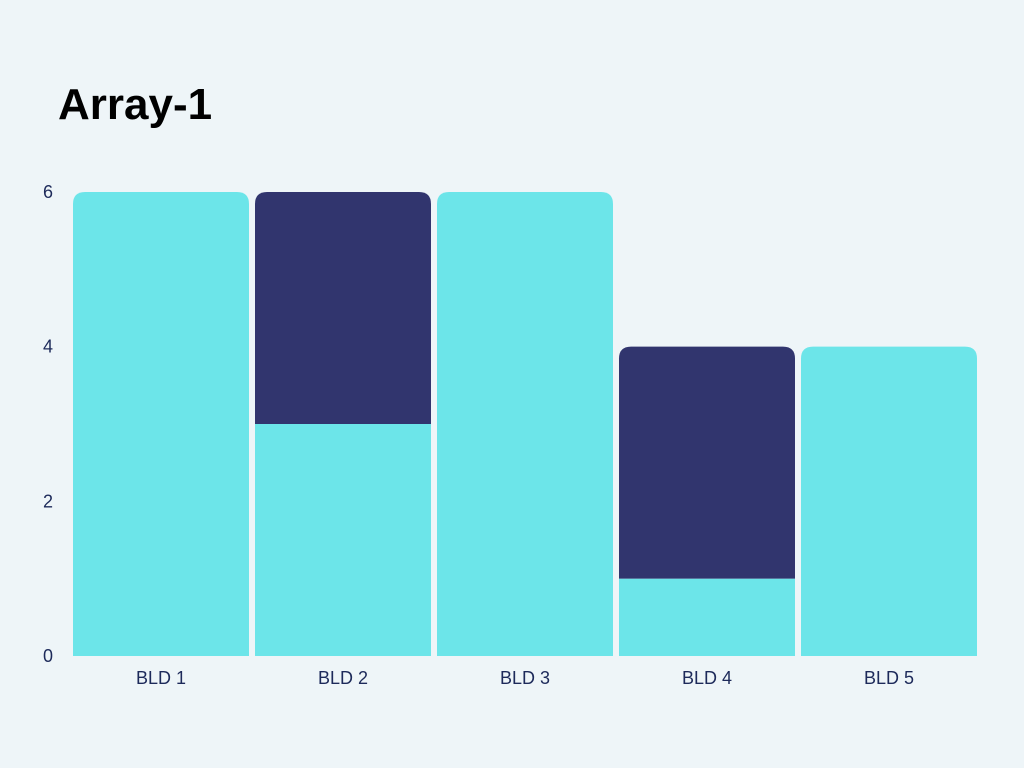 The width and height of the screenshot is (1024, 768). I want to click on y-axis-ticks: 0 2 4 6, so click(48, 424).